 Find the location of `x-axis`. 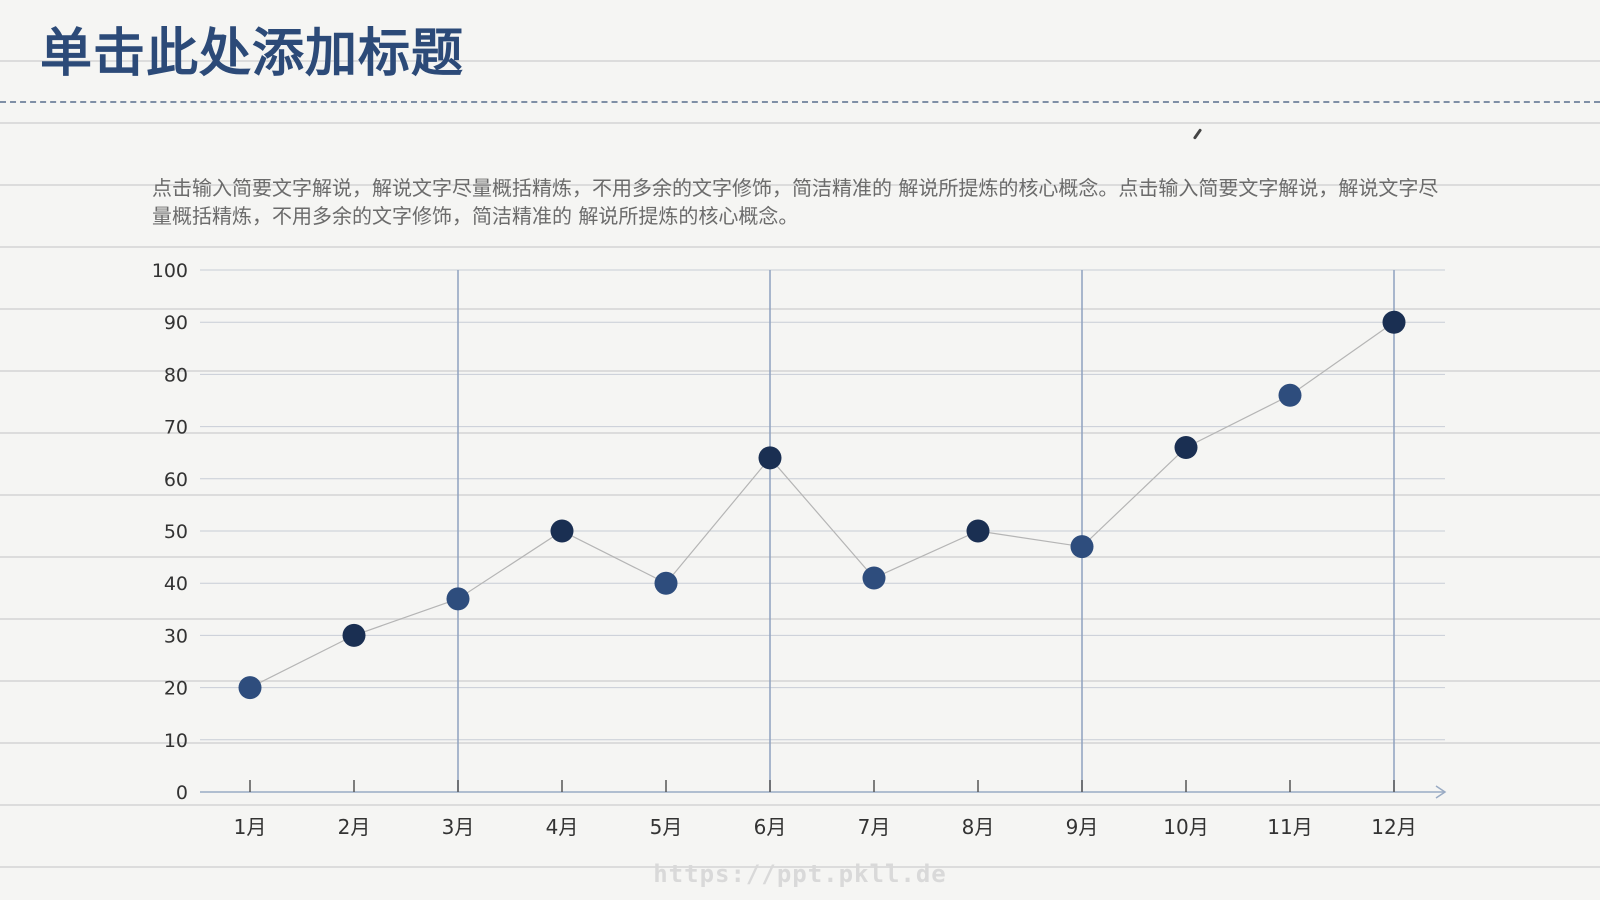

x-axis is located at coordinates (823, 789).